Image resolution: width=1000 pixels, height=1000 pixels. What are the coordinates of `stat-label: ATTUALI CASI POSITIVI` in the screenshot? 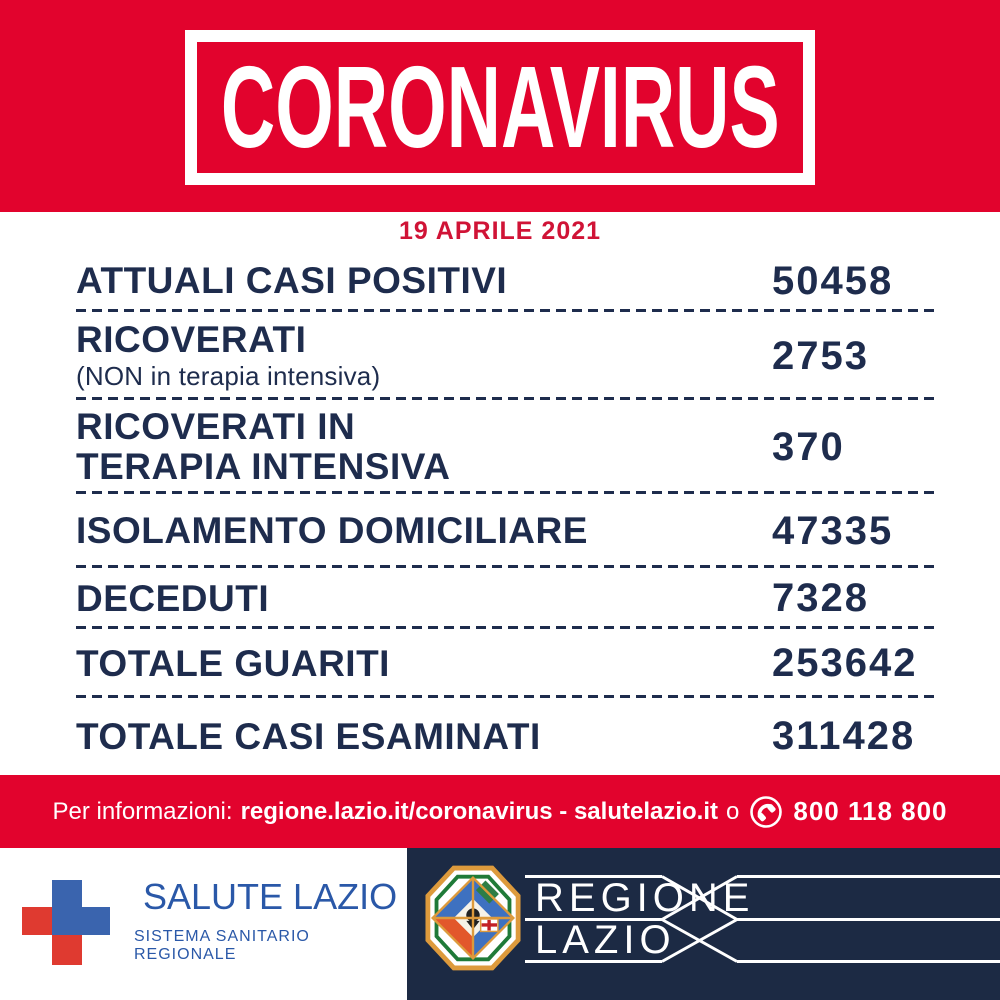 It's located at (292, 281).